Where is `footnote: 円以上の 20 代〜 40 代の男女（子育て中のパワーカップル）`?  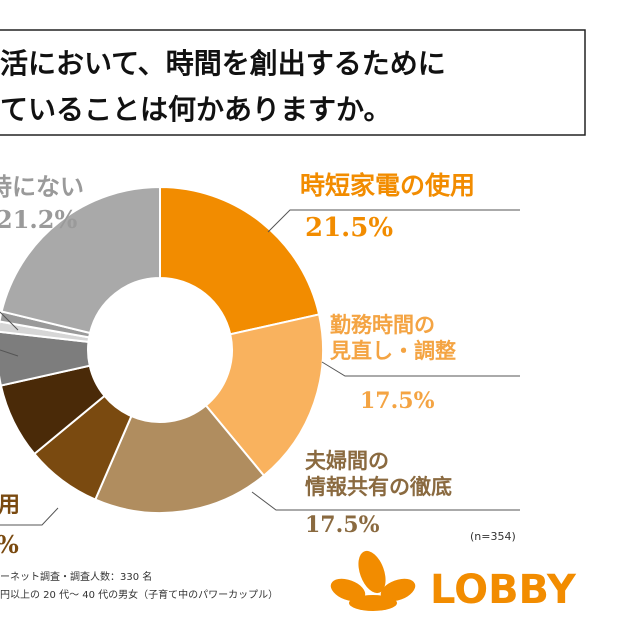
footnote: 円以上の 20 代〜 40 代の男女（子育て中のパワーカップル） is located at coordinates (139, 595).